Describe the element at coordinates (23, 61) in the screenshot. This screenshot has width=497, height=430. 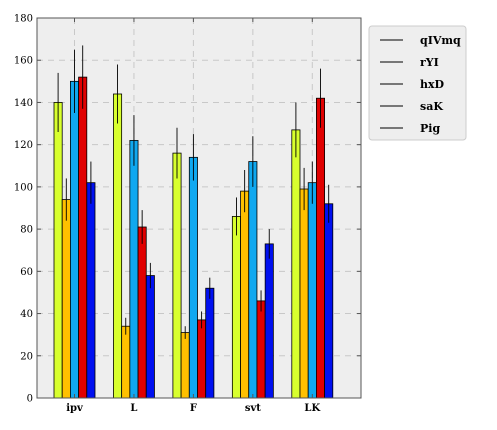
I see `y-tick-label: 160` at that location.